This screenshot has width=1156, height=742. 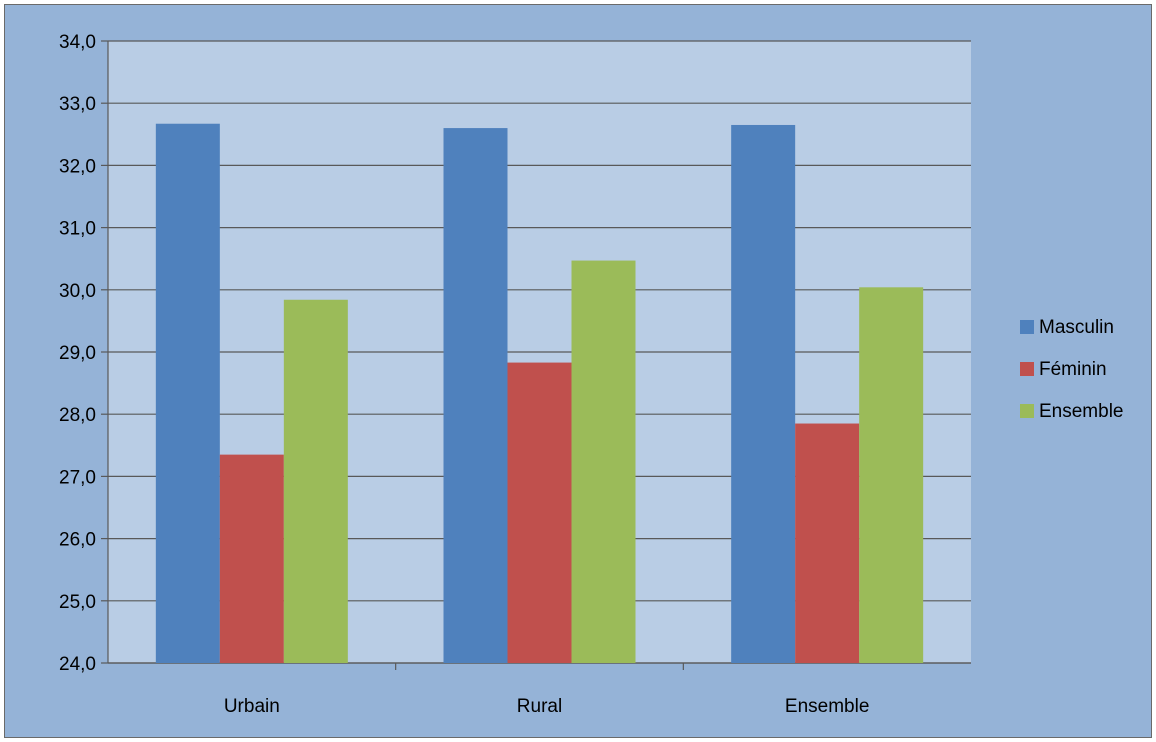 What do you see at coordinates (187, 393) in the screenshot?
I see `bar-masculin-urbain` at bounding box center [187, 393].